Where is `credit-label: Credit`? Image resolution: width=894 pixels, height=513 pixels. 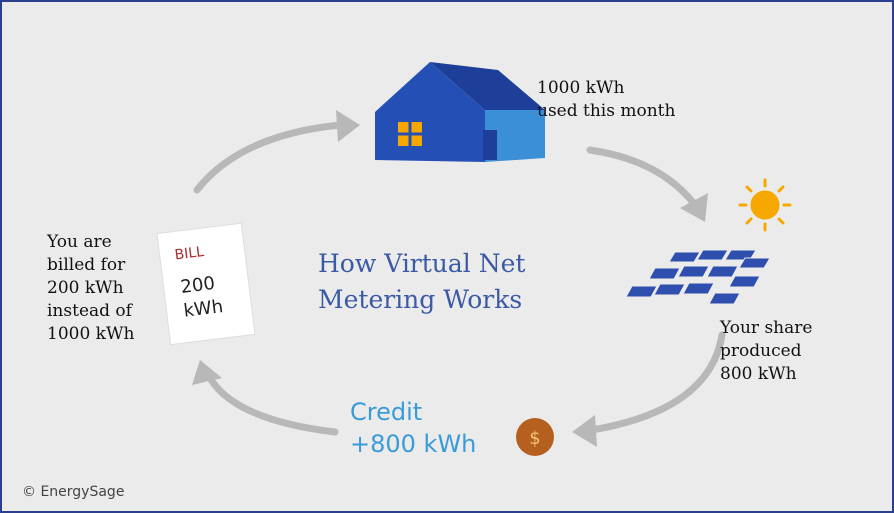 credit-label: Credit is located at coordinates (386, 412).